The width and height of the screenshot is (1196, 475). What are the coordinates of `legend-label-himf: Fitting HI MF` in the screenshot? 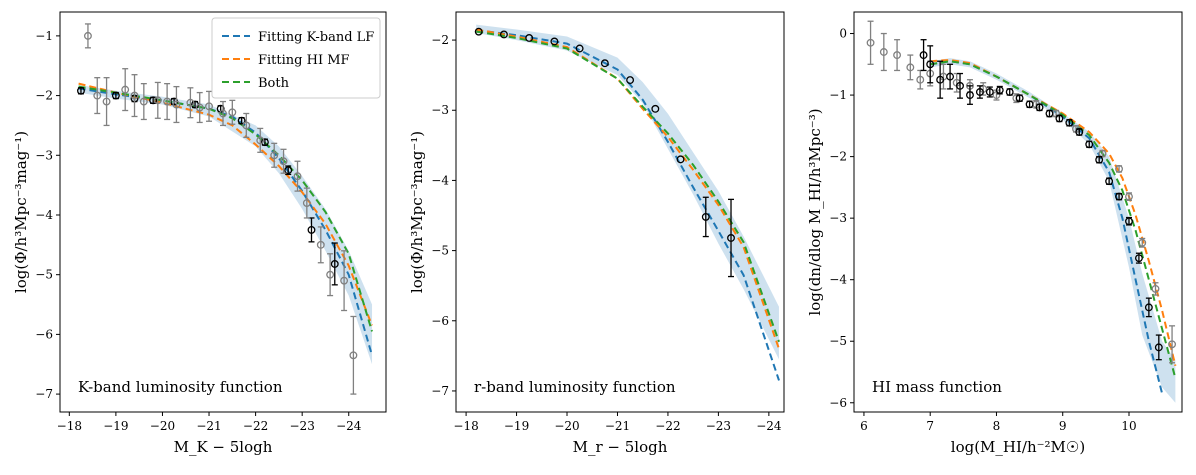 It's located at (304, 60).